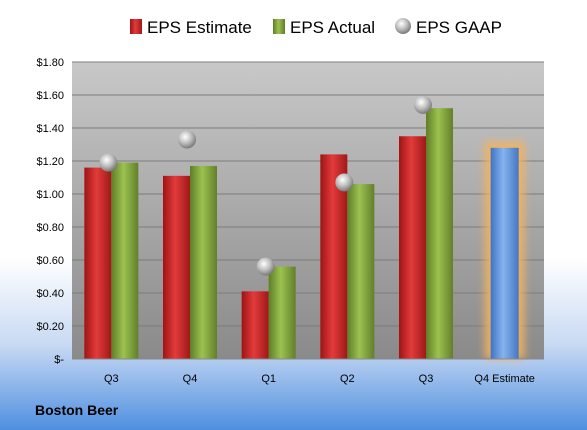  I want to click on y-tick-label: $1.20, so click(50, 162).